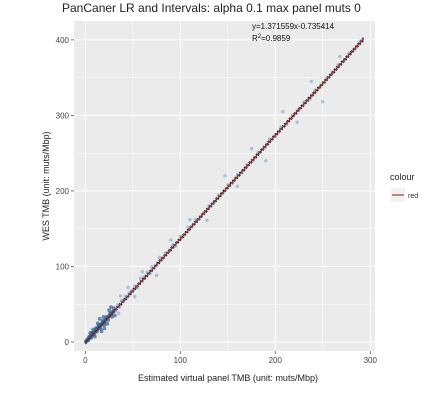 The image size is (441, 414). I want to click on y-tick-label: 400, so click(63, 40).